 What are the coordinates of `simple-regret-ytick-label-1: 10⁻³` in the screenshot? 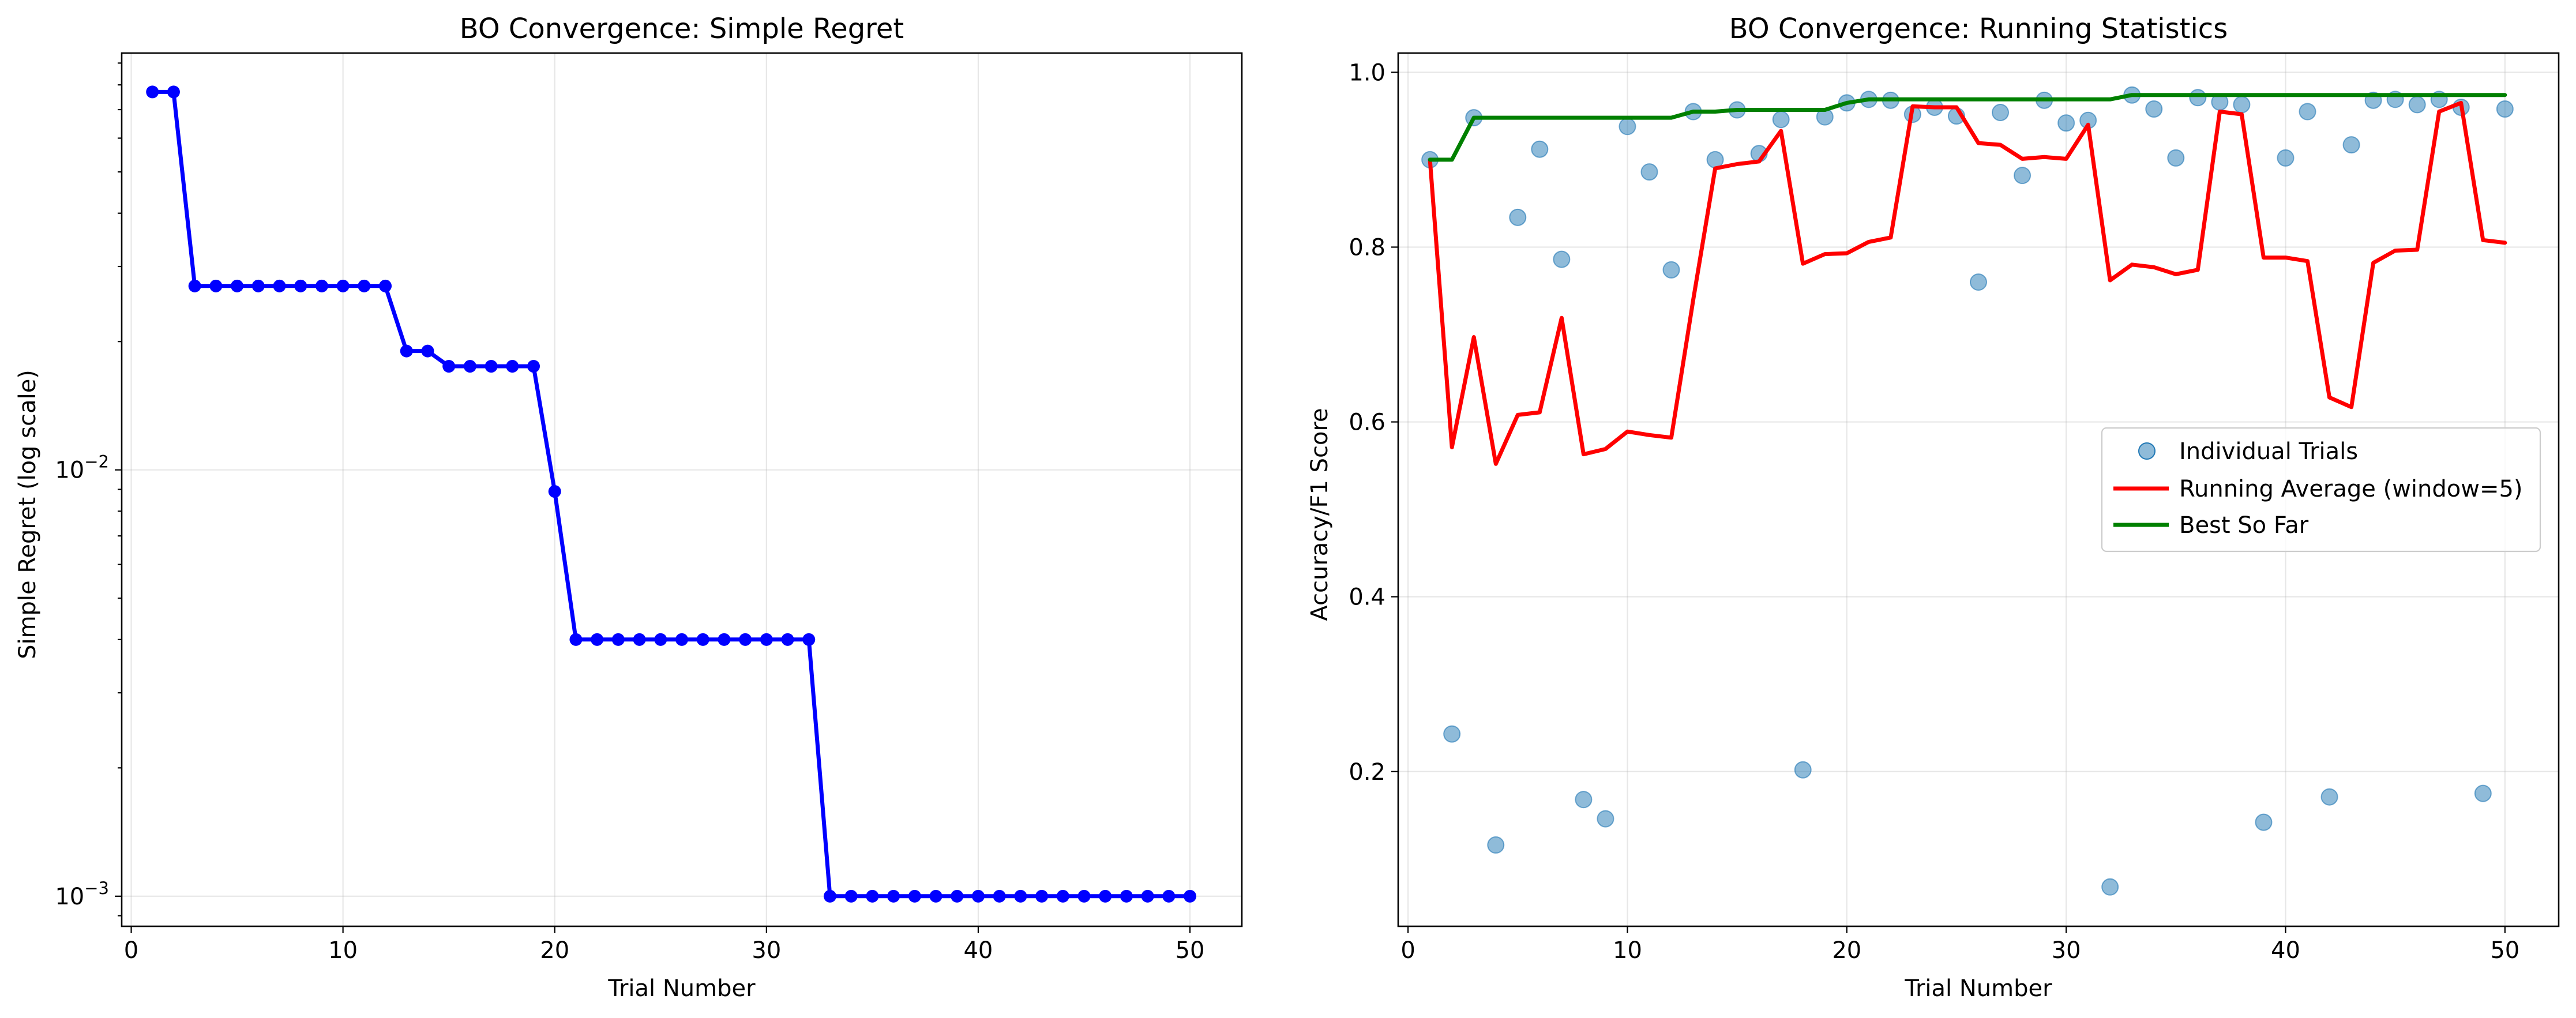 It's located at (82, 894).